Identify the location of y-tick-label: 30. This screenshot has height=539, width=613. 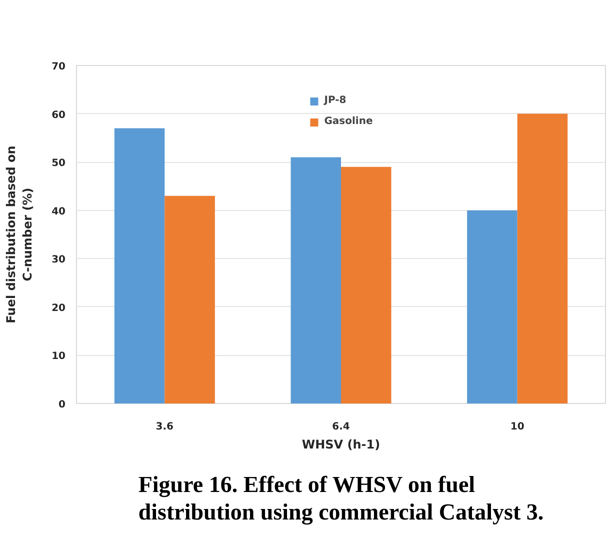
(59, 260).